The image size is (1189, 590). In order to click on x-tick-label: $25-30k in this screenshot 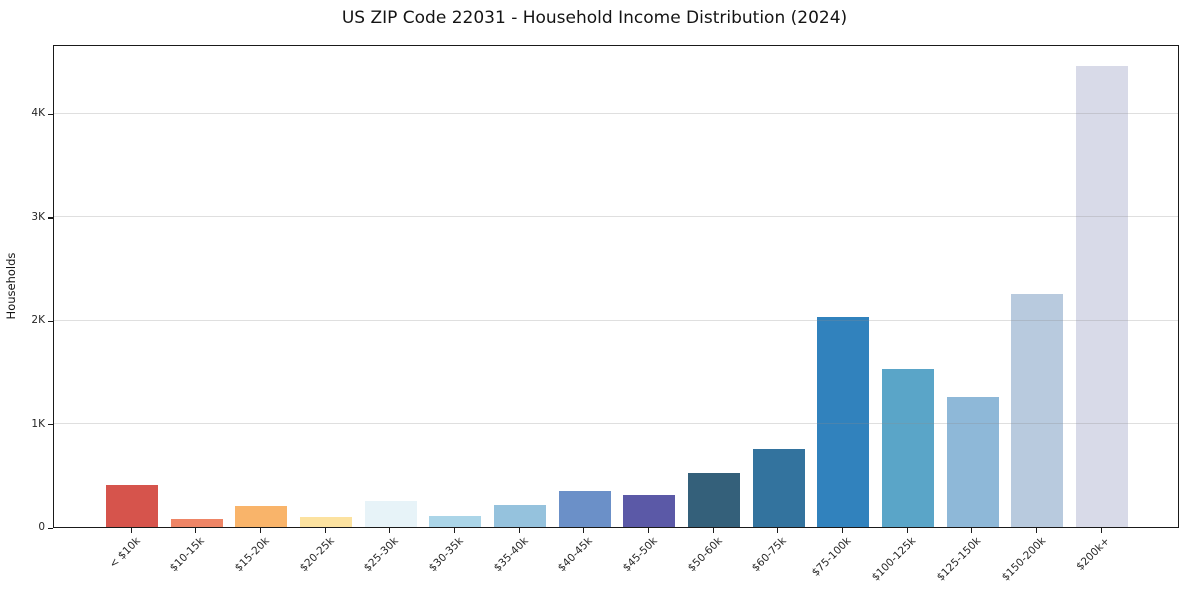, I will do `click(382, 555)`.